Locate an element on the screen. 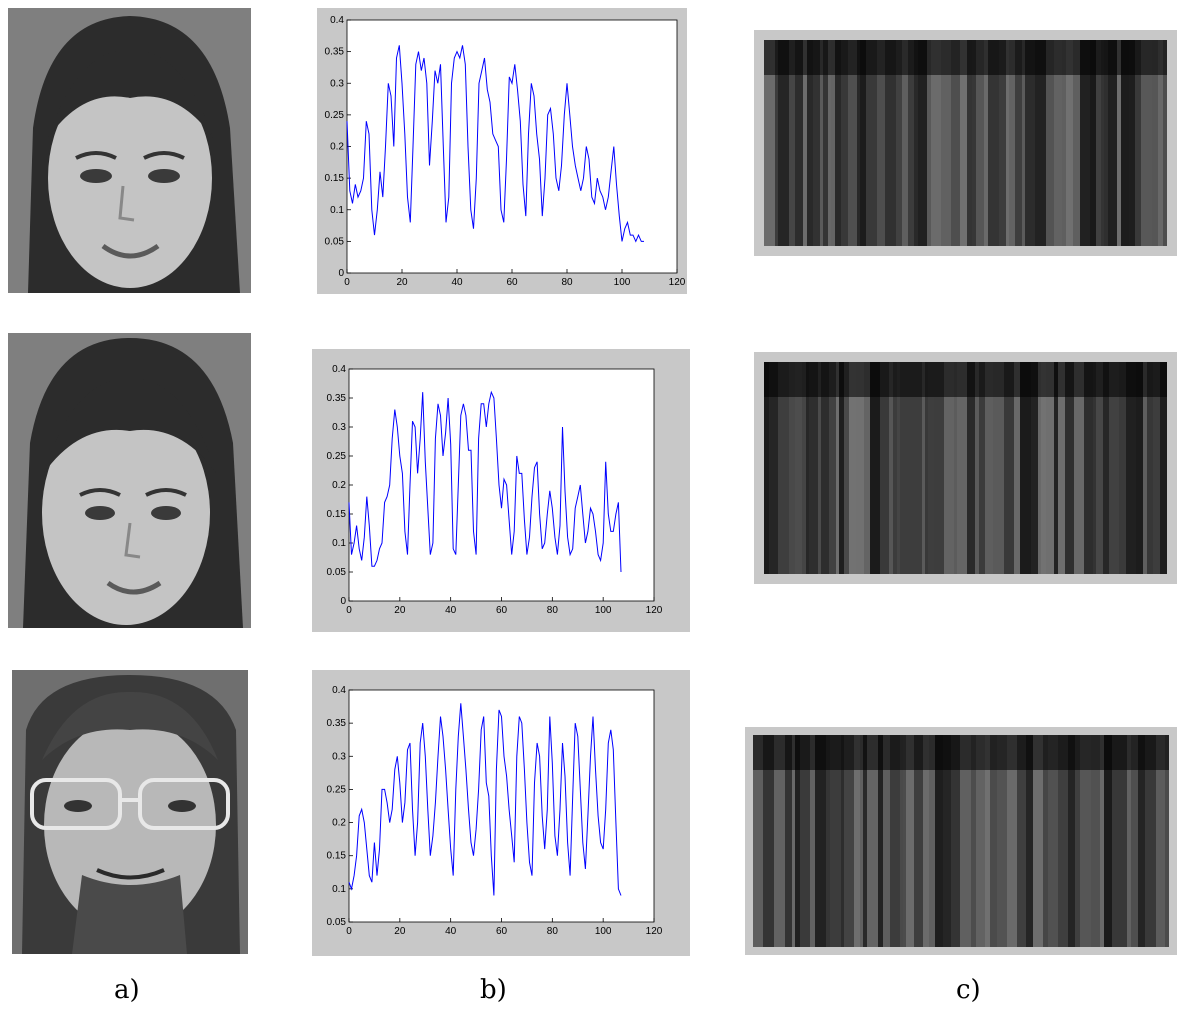  face-image-3-graphic is located at coordinates (130, 812).